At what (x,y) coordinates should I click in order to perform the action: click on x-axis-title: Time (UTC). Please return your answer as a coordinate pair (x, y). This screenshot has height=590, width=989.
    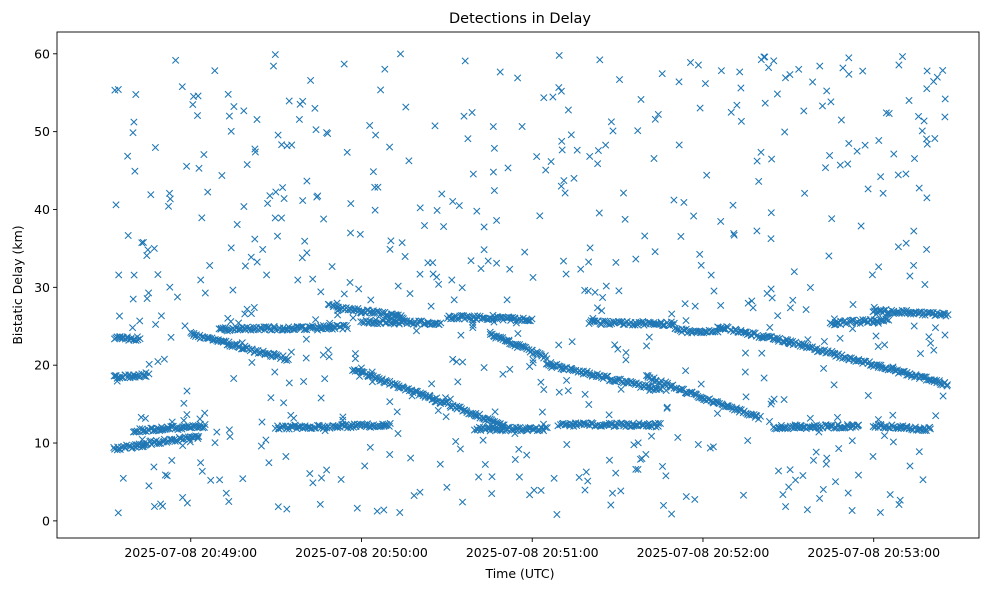
    Looking at the image, I should click on (519, 573).